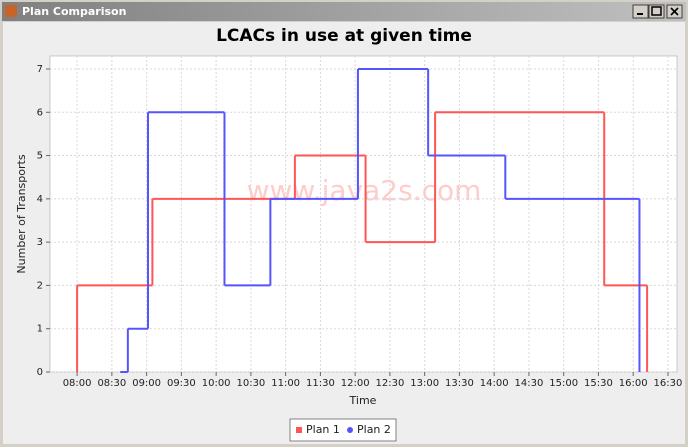 This screenshot has width=688, height=447. I want to click on y-tick-label: 0, so click(40, 372).